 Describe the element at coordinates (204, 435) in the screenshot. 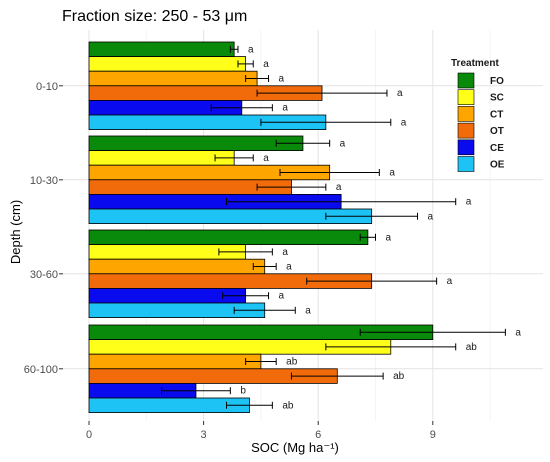

I see `x-tick-label: 3` at that location.